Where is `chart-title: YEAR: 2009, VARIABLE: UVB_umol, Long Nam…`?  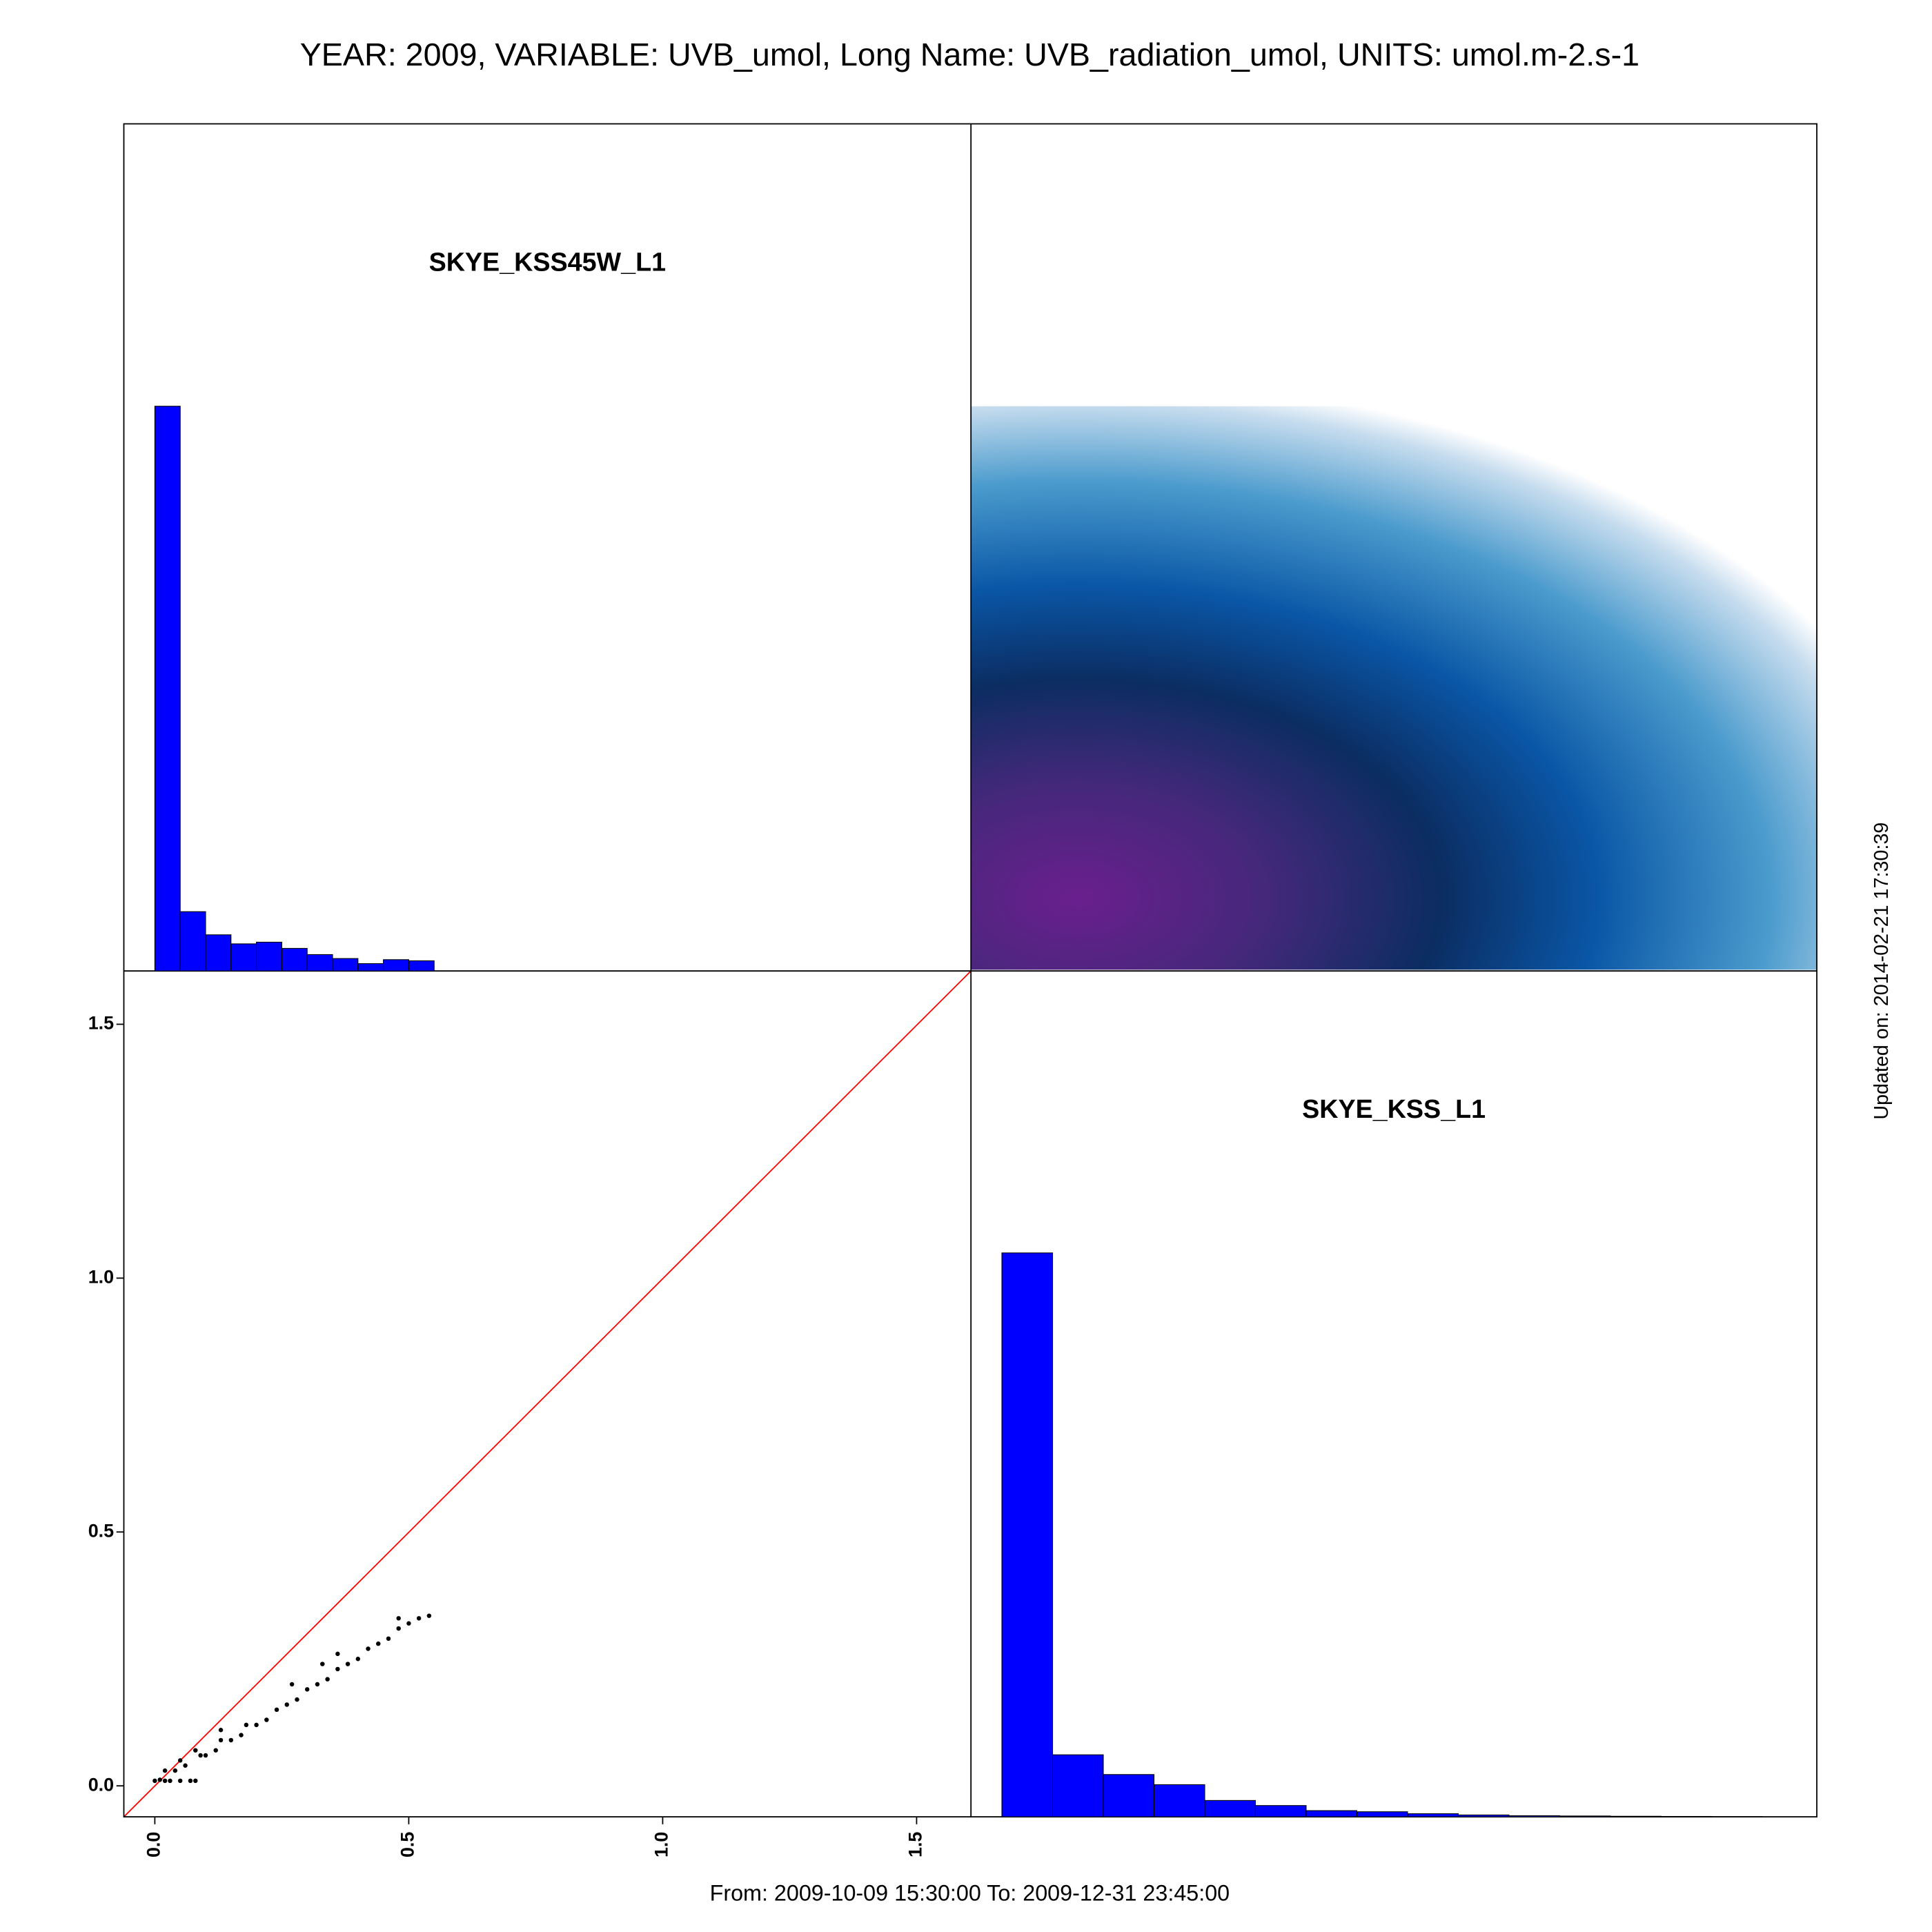
chart-title: YEAR: 2009, VARIABLE: UVB_umol, Long Nam… is located at coordinates (969, 54).